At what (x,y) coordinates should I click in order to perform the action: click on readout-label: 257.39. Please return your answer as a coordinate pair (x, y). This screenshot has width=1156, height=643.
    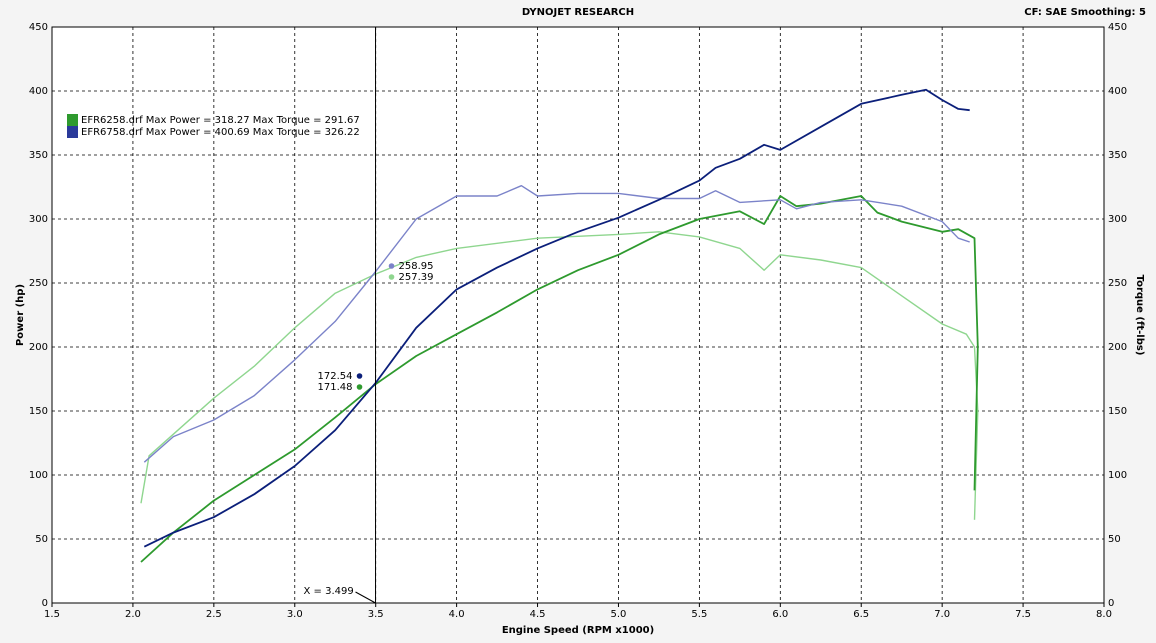
    Looking at the image, I should click on (416, 277).